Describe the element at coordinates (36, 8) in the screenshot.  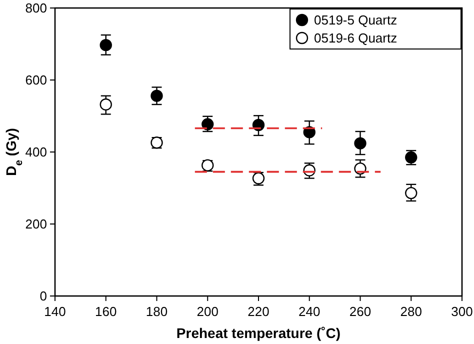
I see `y-tick-label: 800` at that location.